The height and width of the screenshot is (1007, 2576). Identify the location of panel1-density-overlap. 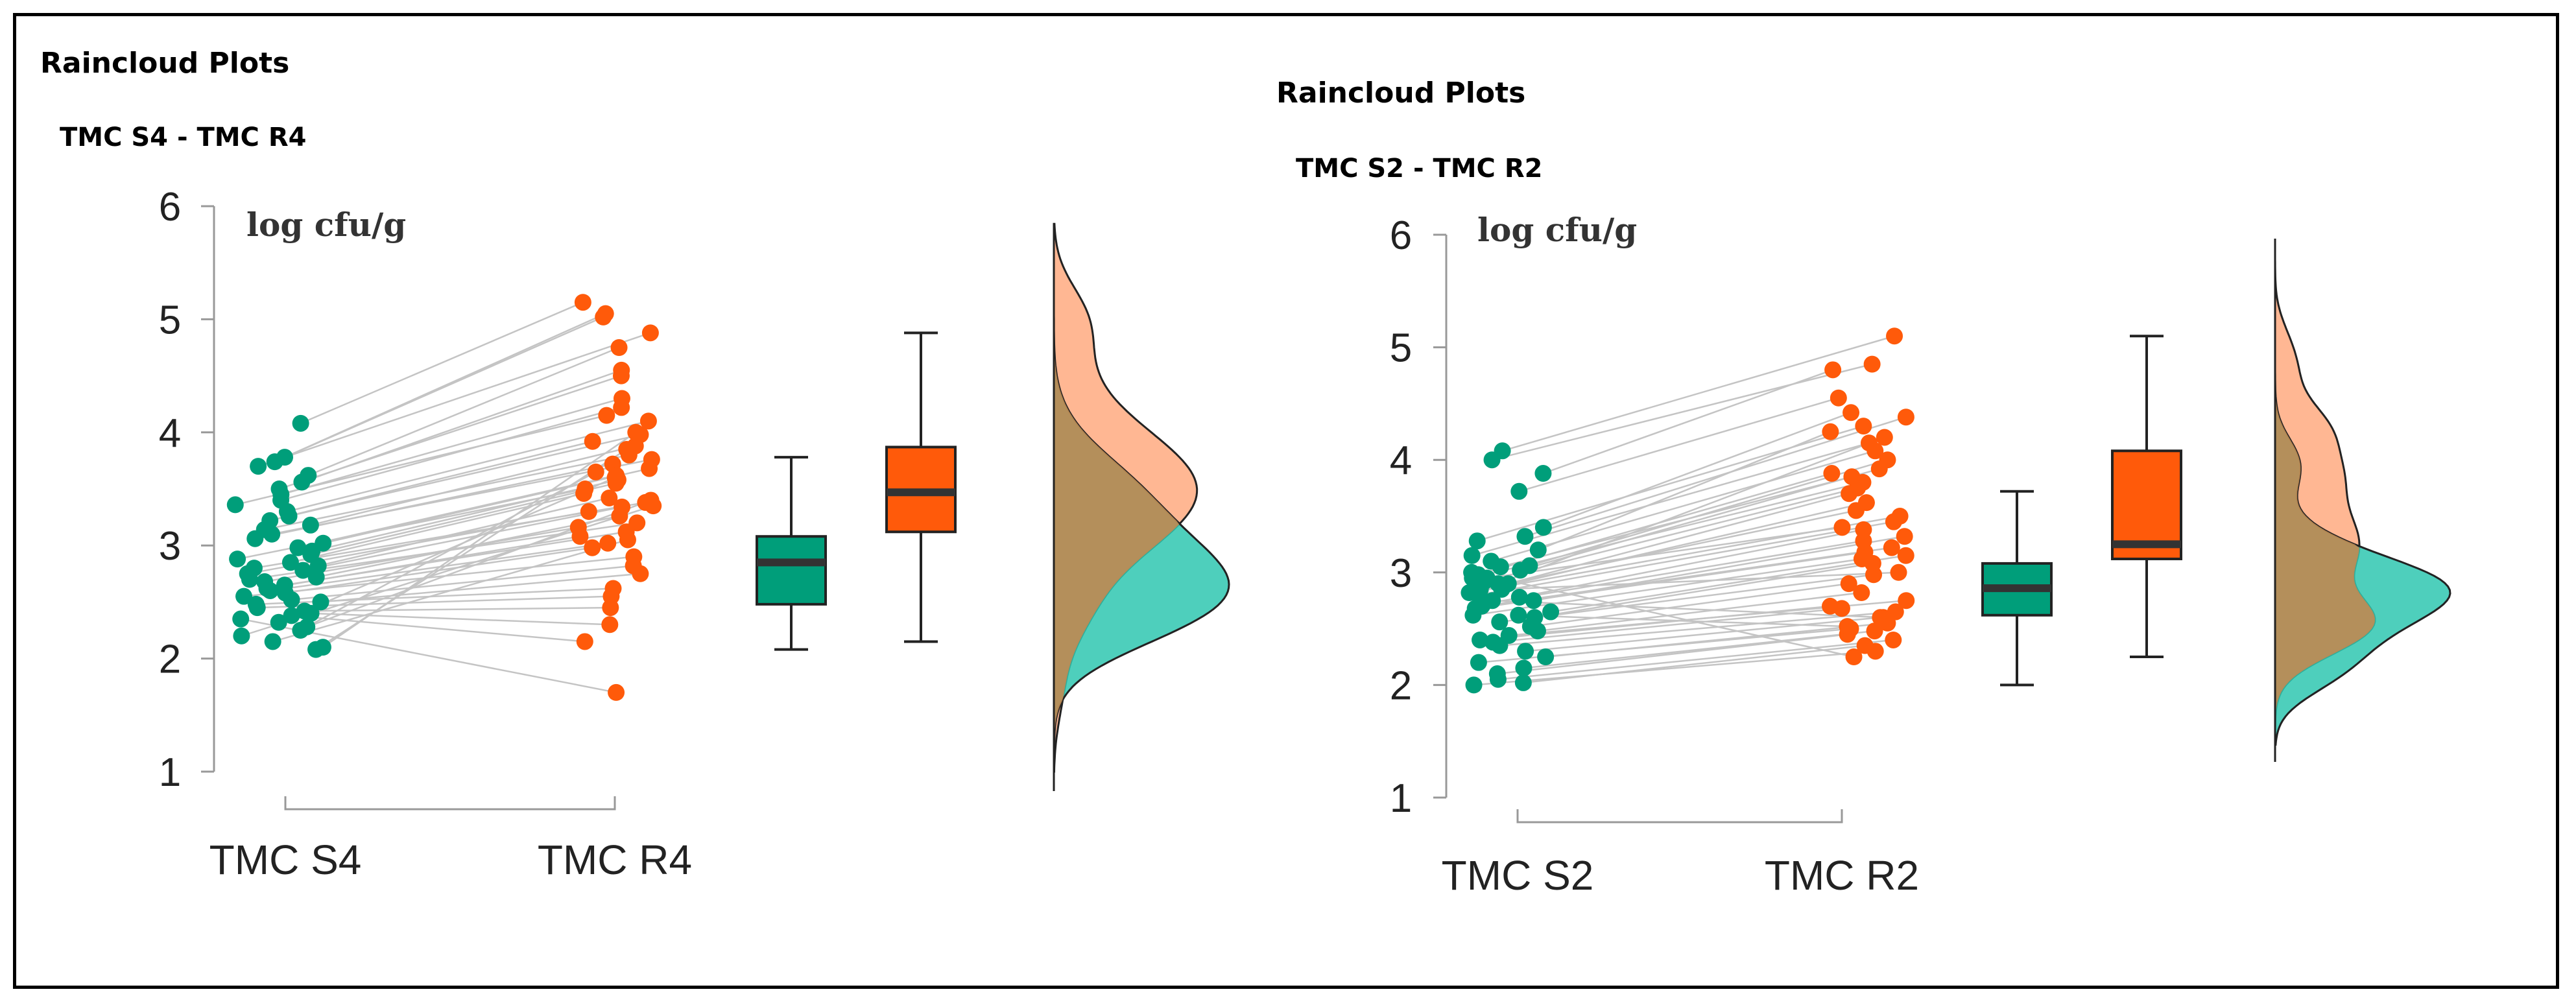
(1117, 498).